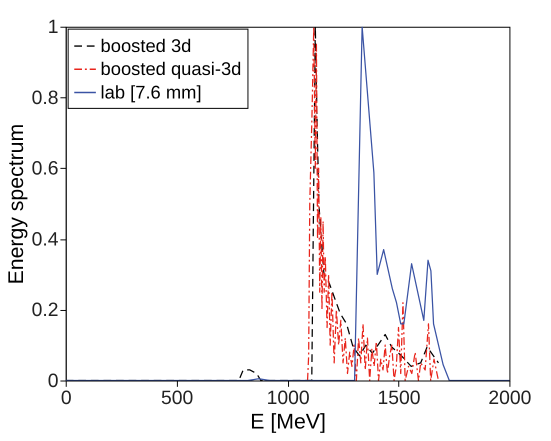 The width and height of the screenshot is (551, 441). Describe the element at coordinates (45, 98) in the screenshot. I see `y-tick-label: 0.8` at that location.